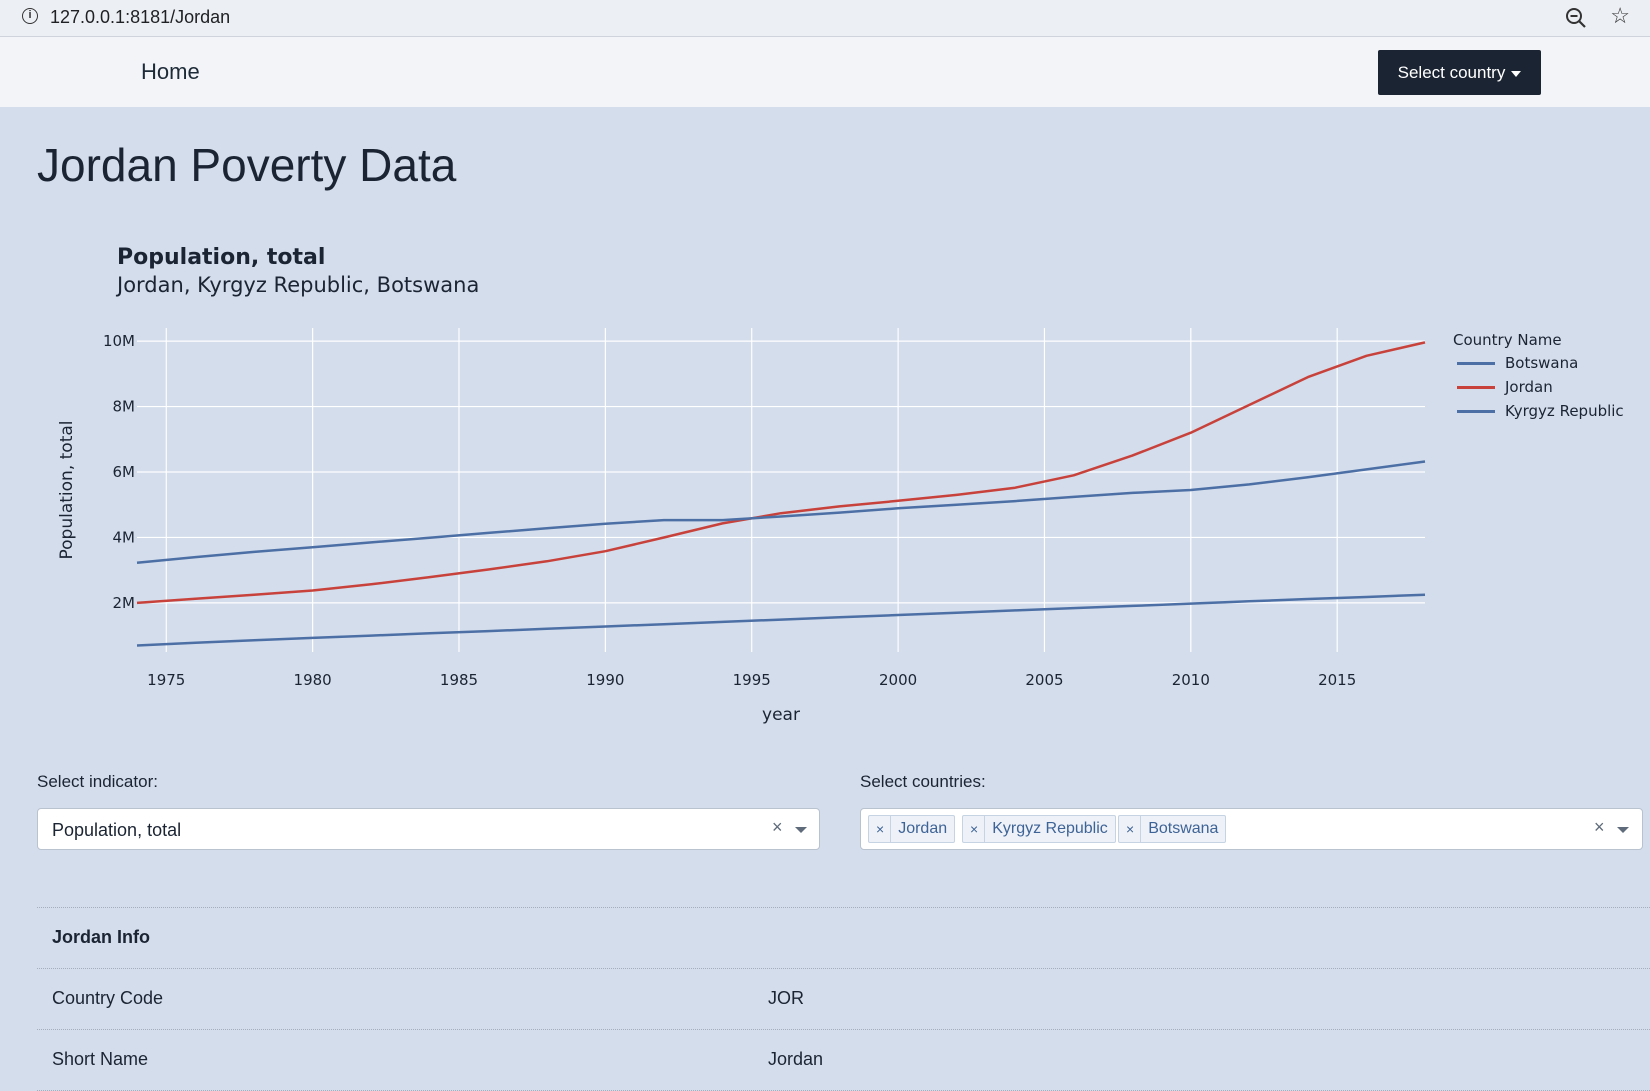 The image size is (1650, 1091). What do you see at coordinates (781, 512) in the screenshot?
I see `series-line-kyrgyz-republic` at bounding box center [781, 512].